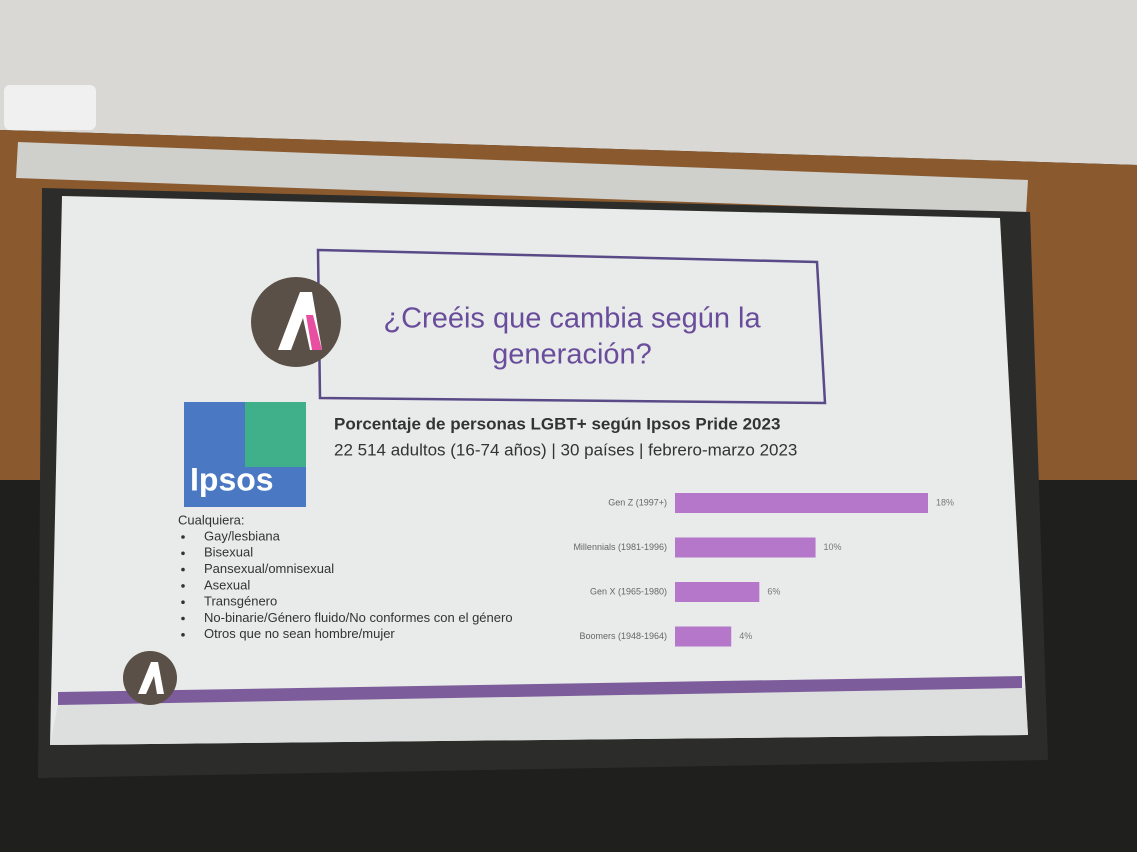 Image resolution: width=1137 pixels, height=852 pixels. Describe the element at coordinates (745, 636) in the screenshot. I see `value-label: 4%` at that location.